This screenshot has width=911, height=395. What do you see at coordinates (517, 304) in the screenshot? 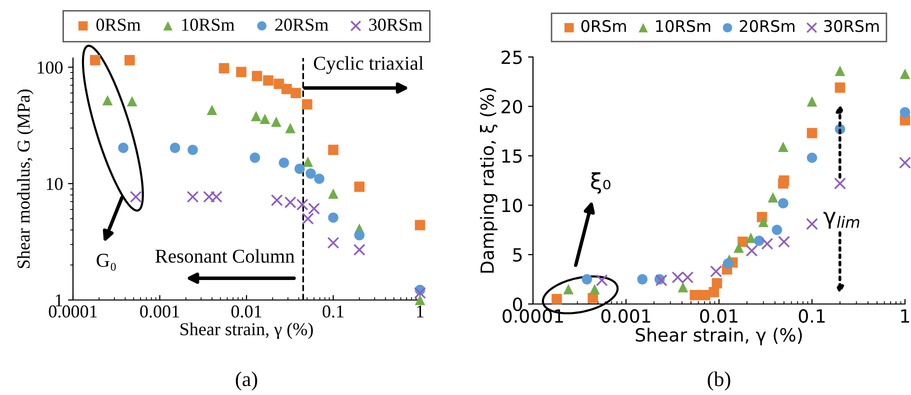
I see `y-tick-label: 0` at bounding box center [517, 304].